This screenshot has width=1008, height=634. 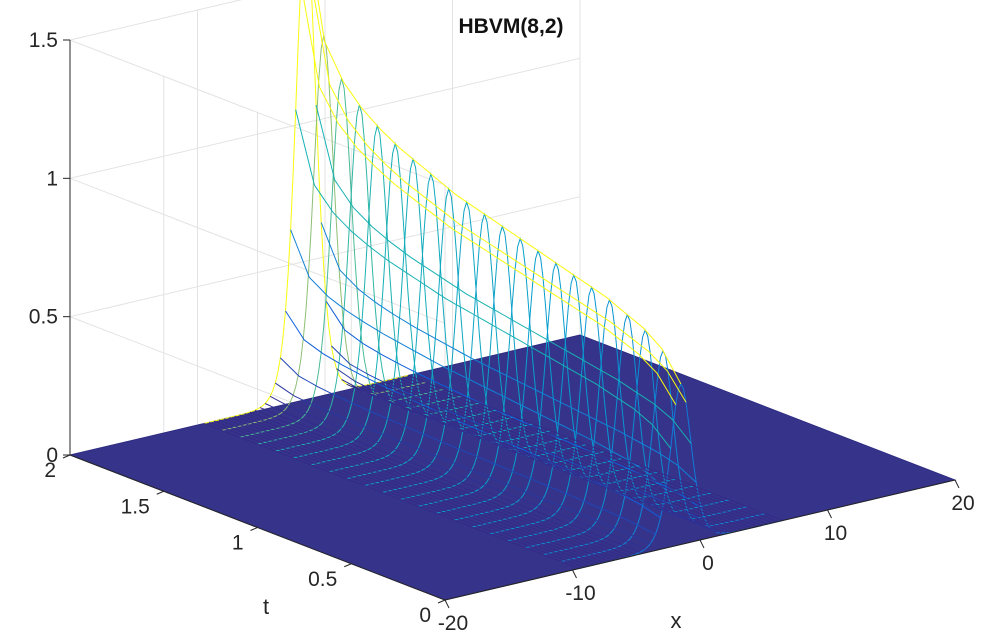 I want to click on x-axis-label: x, so click(x=676, y=620).